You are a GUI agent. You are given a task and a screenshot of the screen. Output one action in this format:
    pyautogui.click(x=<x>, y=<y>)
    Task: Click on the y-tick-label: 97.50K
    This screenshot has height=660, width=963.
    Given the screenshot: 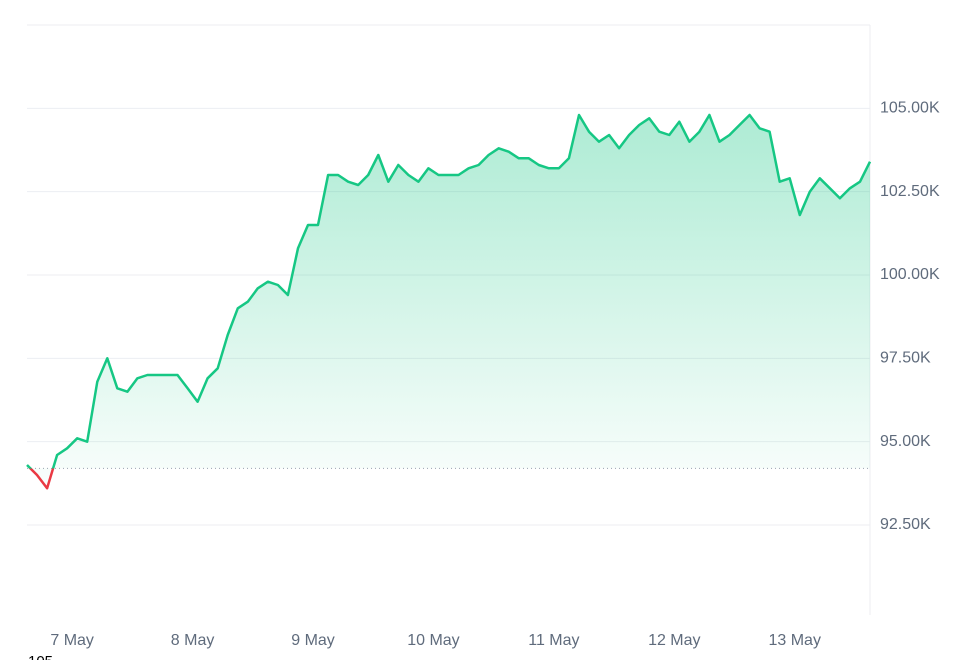 What is the action you would take?
    pyautogui.click(x=905, y=358)
    